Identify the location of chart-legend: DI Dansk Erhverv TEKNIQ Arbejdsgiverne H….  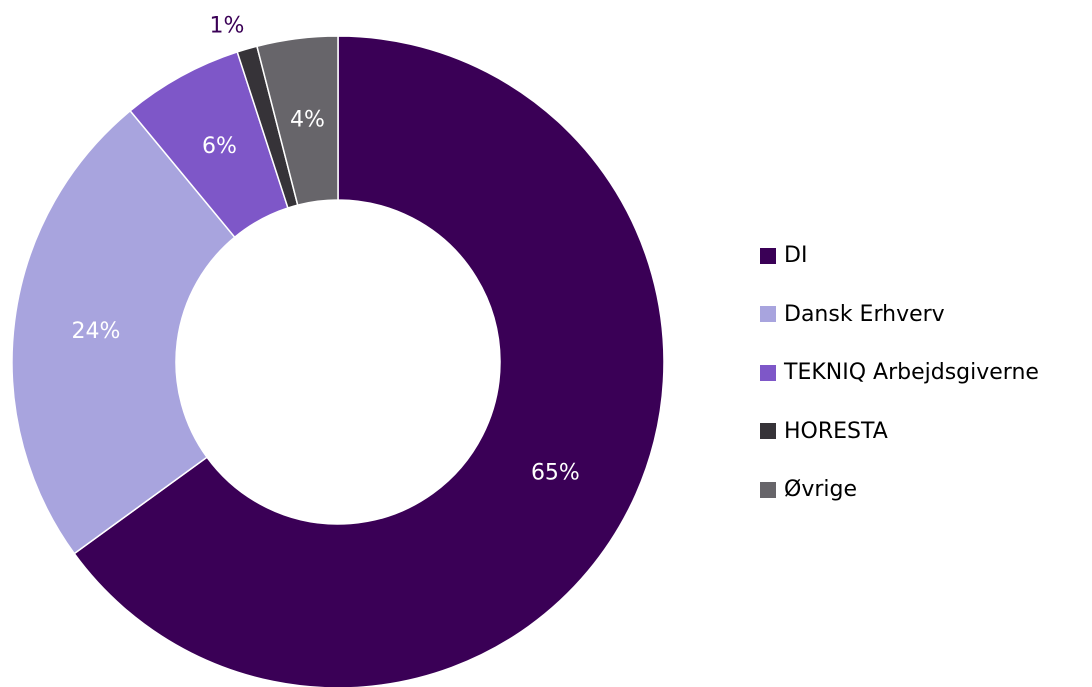
(925, 384).